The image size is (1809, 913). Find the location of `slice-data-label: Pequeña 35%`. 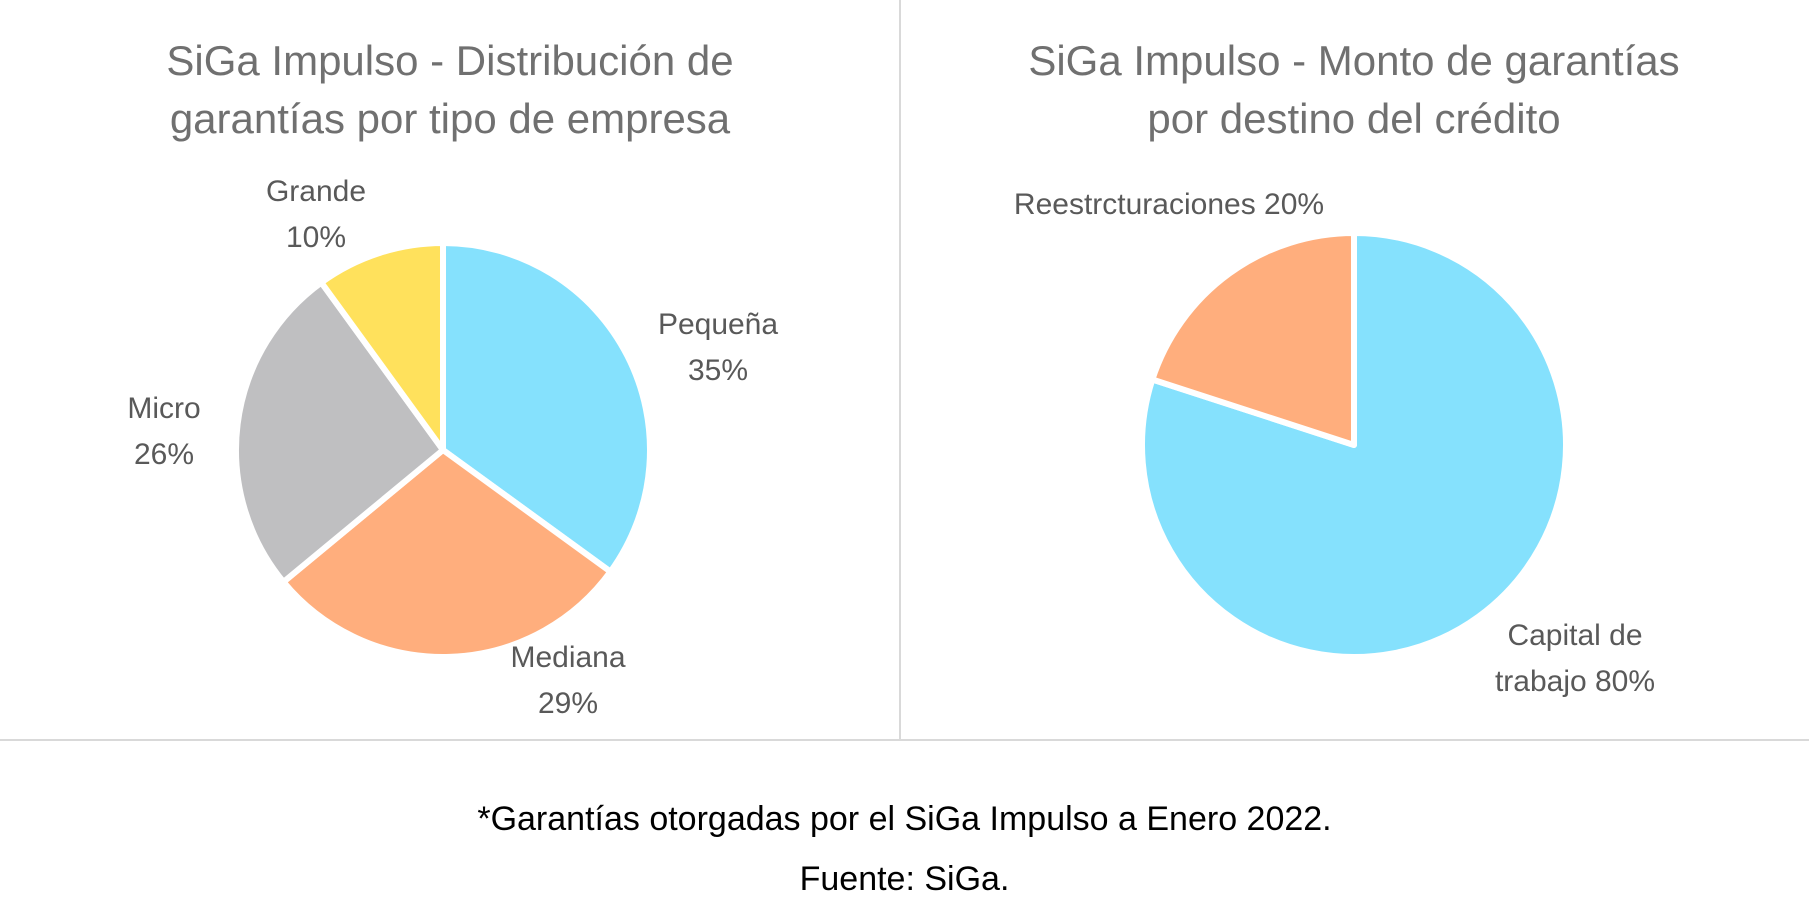

slice-data-label: Pequeña 35% is located at coordinates (718, 347).